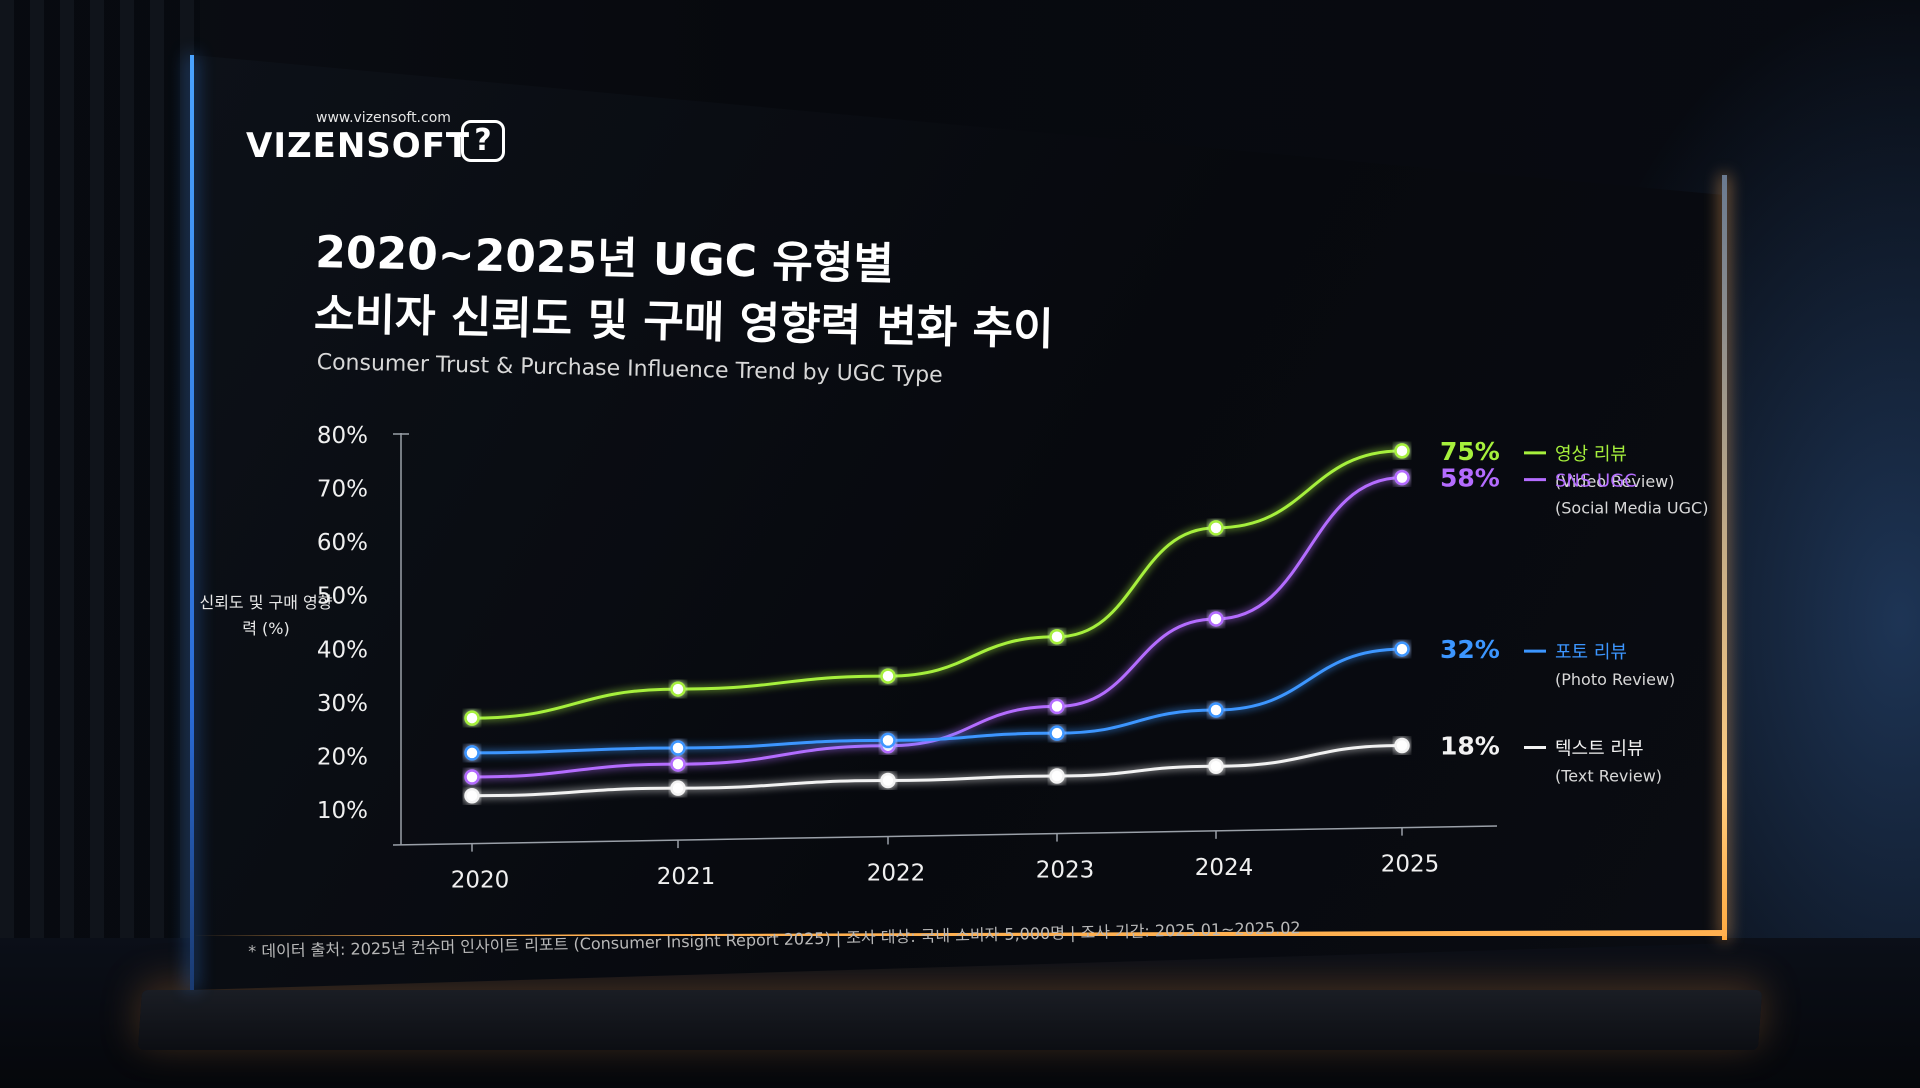 This screenshot has width=1920, height=1088. What do you see at coordinates (1591, 454) in the screenshot?
I see `legend-name: 영상 리뷰` at bounding box center [1591, 454].